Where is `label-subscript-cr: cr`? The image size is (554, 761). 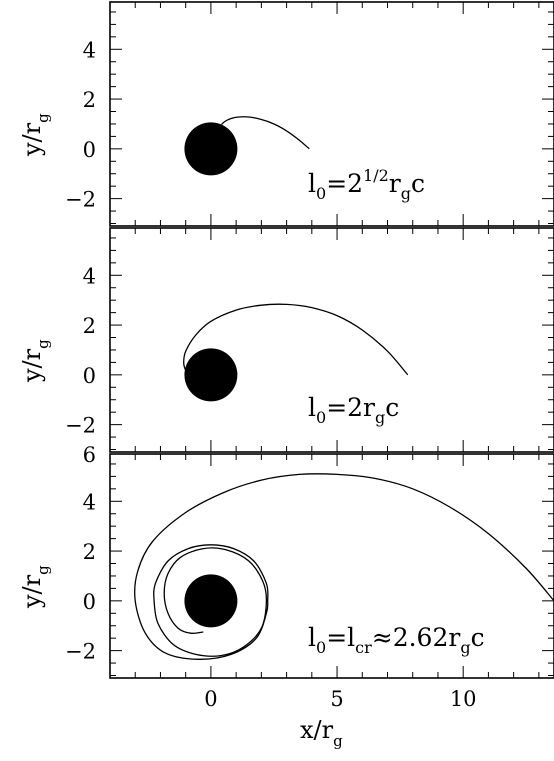 label-subscript-cr: cr is located at coordinates (363, 647).